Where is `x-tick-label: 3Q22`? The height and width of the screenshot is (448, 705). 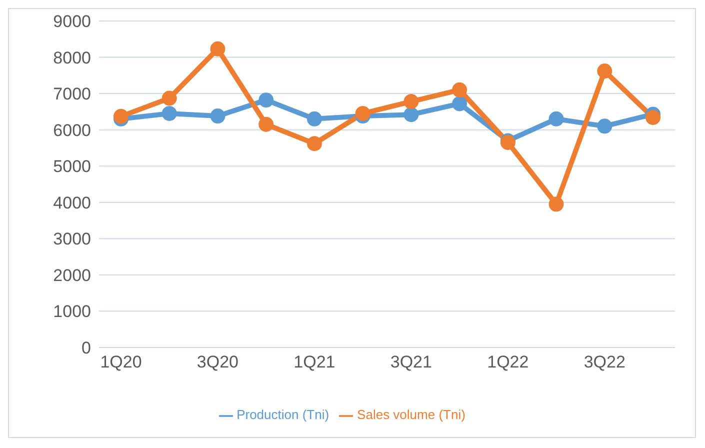
x-tick-label: 3Q22 is located at coordinates (605, 362).